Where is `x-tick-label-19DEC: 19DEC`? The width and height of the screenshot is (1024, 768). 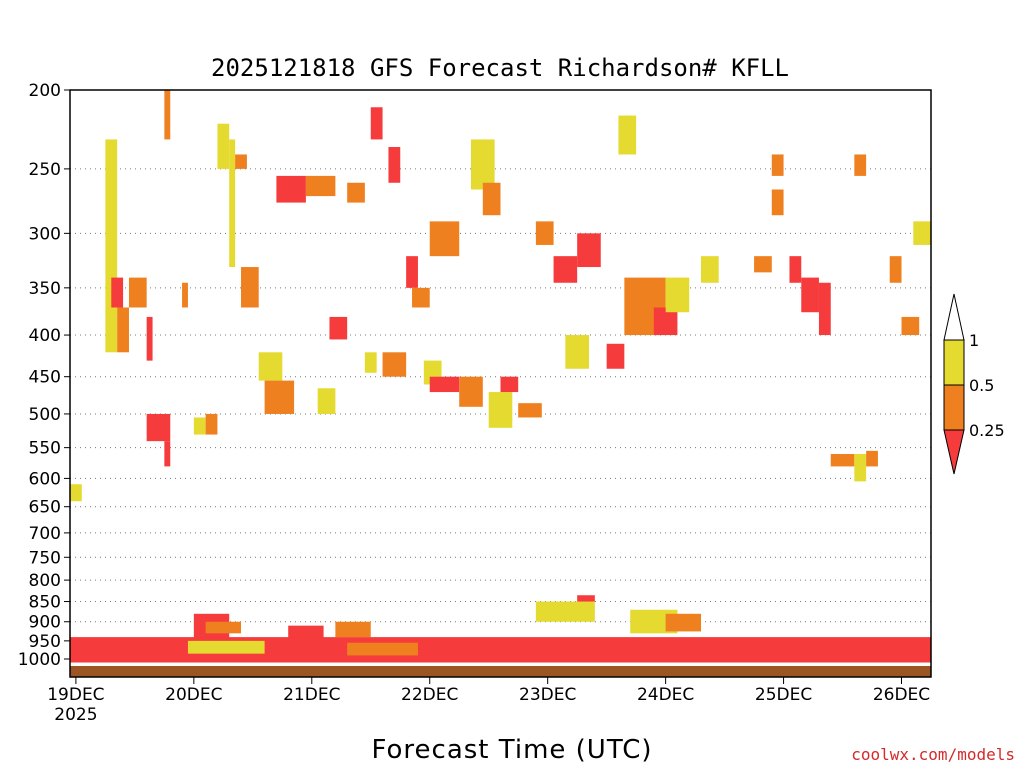
x-tick-label-19DEC: 19DEC is located at coordinates (75, 695).